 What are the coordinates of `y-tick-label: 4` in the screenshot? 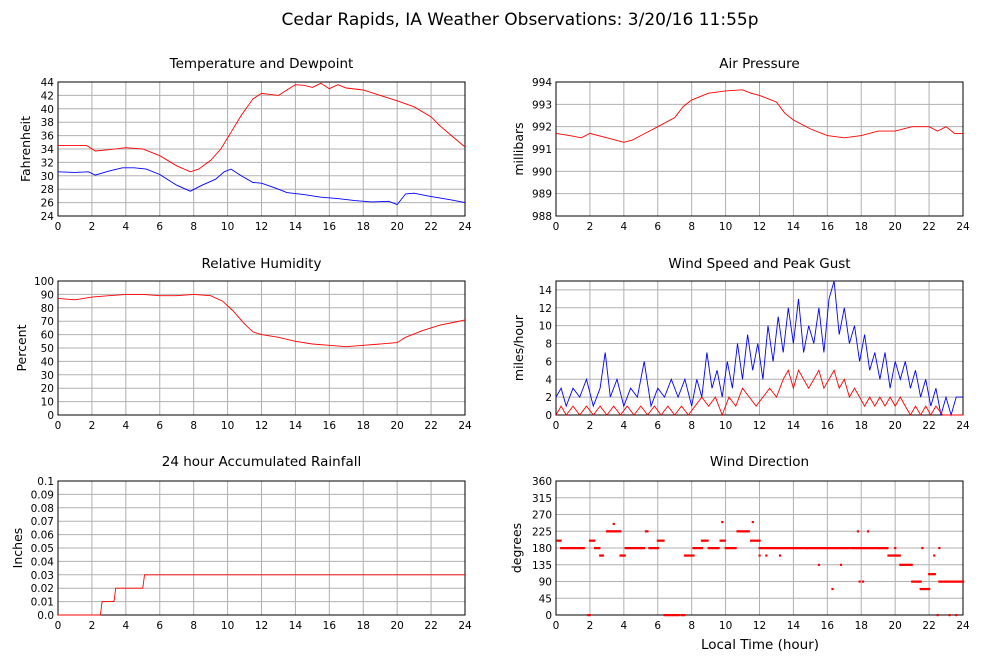 It's located at (548, 380).